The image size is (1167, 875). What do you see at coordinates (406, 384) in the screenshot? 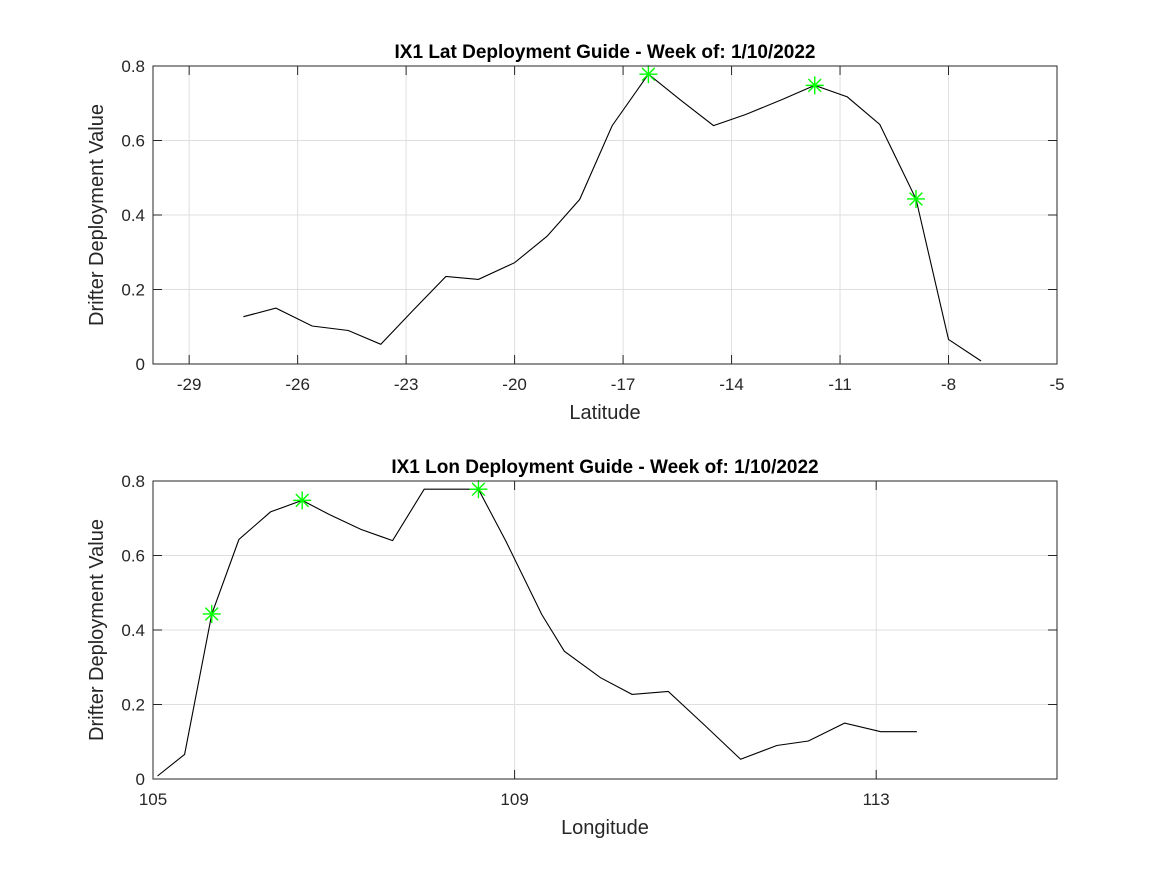
I see `lat-x-tick-label: -23` at bounding box center [406, 384].